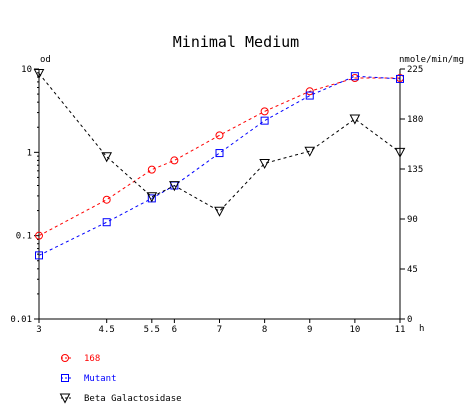 This screenshot has height=405, width=472. Describe the element at coordinates (400, 330) in the screenshot. I see `x-tick-label: 11` at that location.